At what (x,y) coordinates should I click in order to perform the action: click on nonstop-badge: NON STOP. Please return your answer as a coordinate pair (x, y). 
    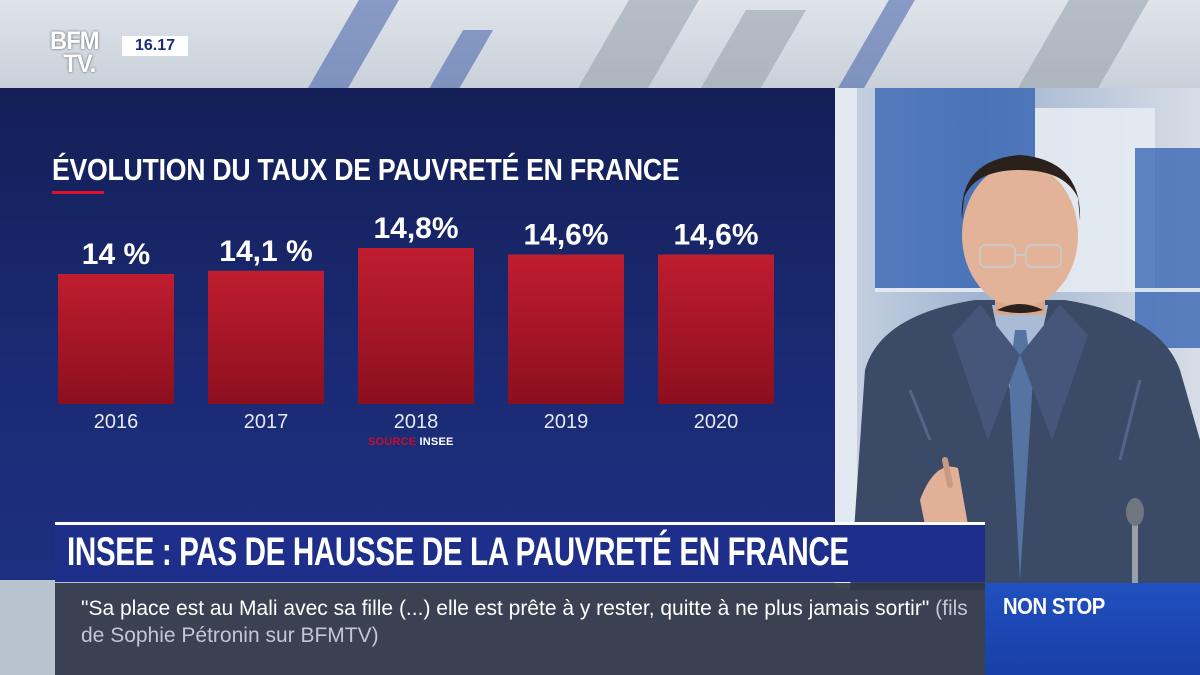
    Looking at the image, I should click on (1092, 629).